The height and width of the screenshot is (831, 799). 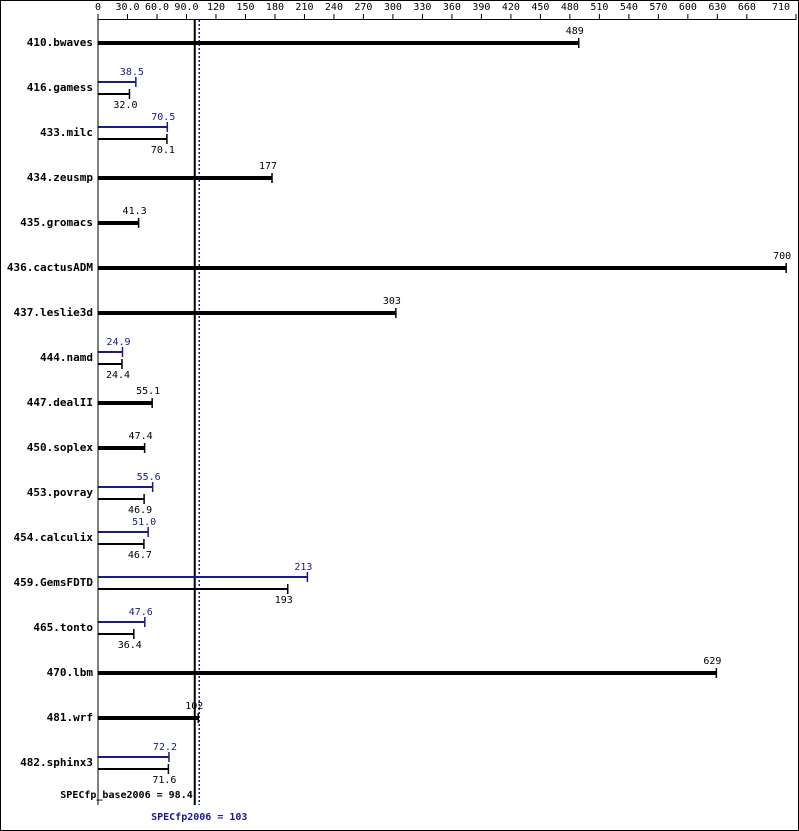 What do you see at coordinates (126, 795) in the screenshot?
I see `reference-label: SPECfp_base2006 = 98.4` at bounding box center [126, 795].